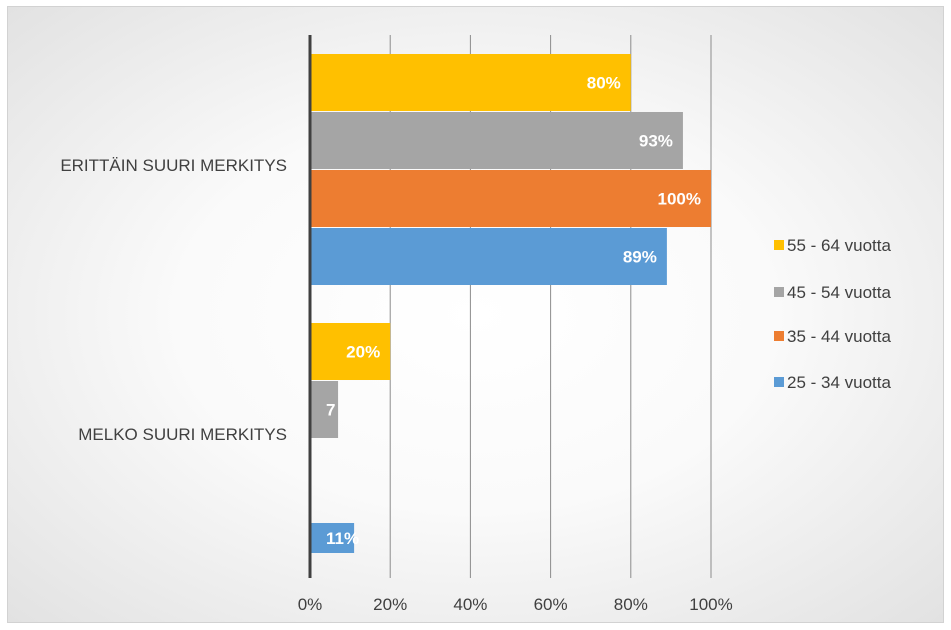 The image size is (951, 630). Describe the element at coordinates (839, 292) in the screenshot. I see `legend-label: 45 - 54 vuotta` at that location.